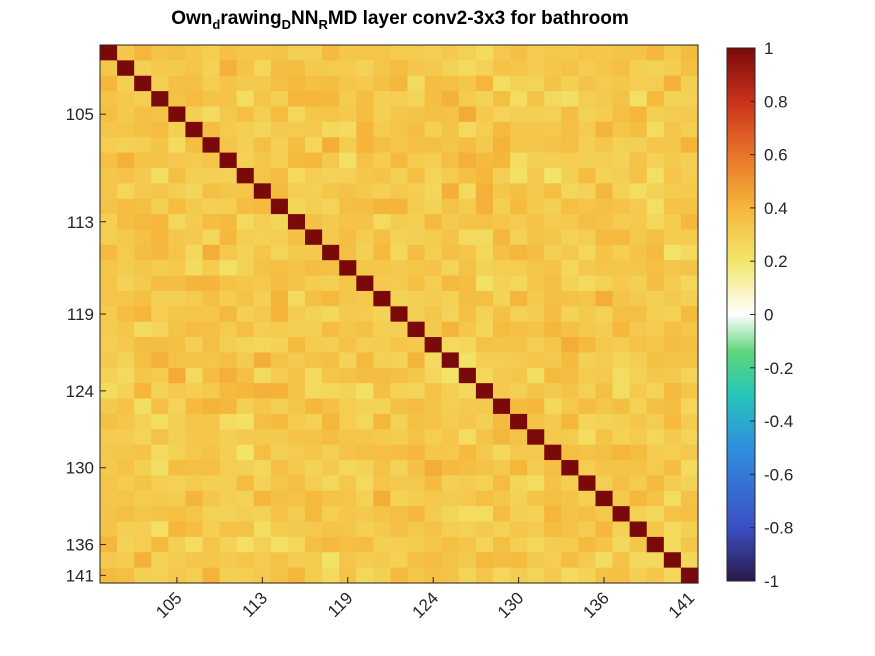 The height and width of the screenshot is (656, 875). What do you see at coordinates (80, 314) in the screenshot?
I see `y-tick-label: 119` at bounding box center [80, 314].